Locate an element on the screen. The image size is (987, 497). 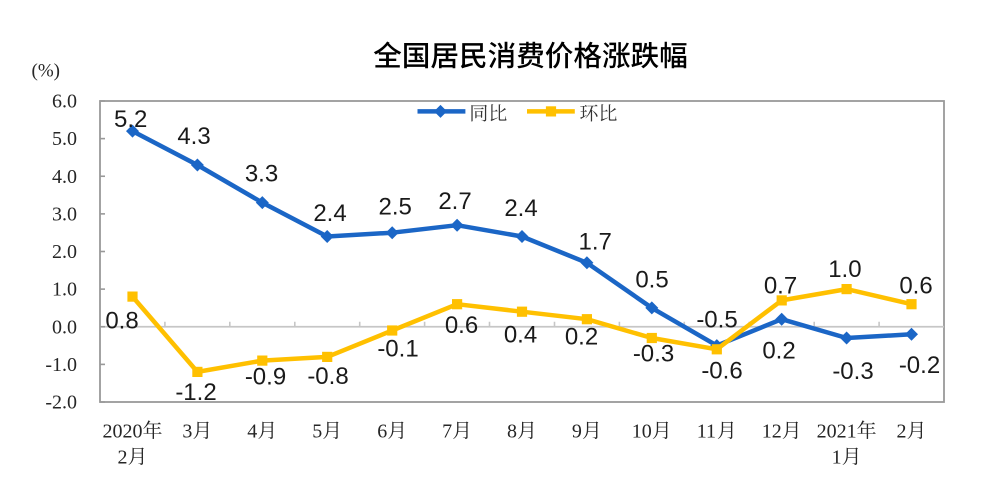
svg-text: 8 is located at coordinates (512, 432).